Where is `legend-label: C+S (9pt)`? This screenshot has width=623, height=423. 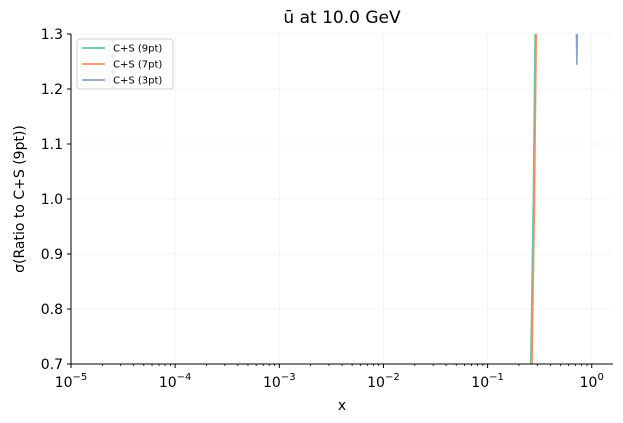 legend-label: C+S (9pt) is located at coordinates (137, 49).